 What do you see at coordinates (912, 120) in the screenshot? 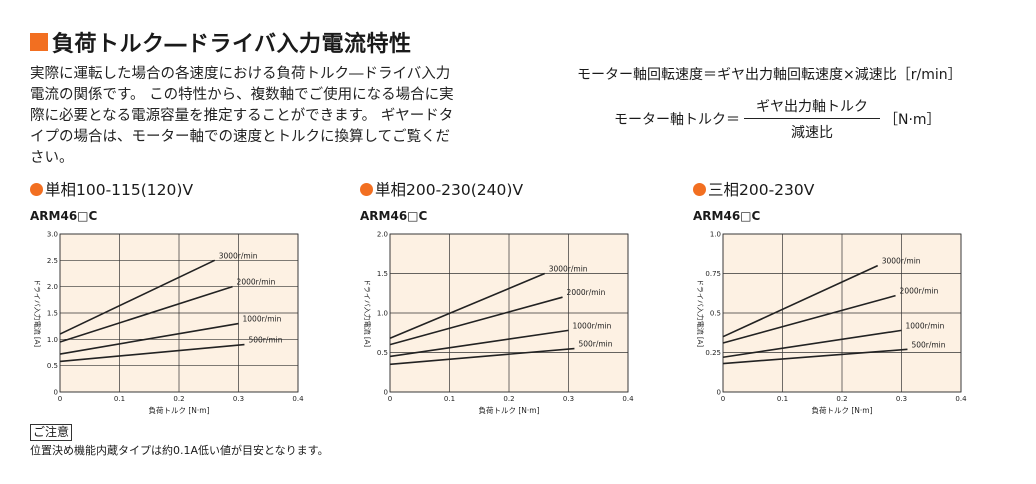
I see `torque-formula-unit: ［N·m］` at bounding box center [912, 120].